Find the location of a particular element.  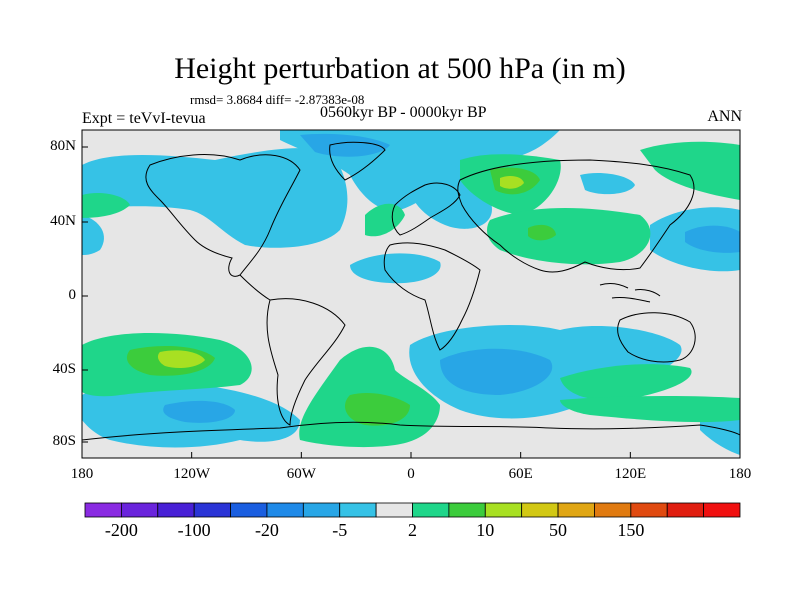

lon-tick-label: 60E is located at coordinates (520, 474).